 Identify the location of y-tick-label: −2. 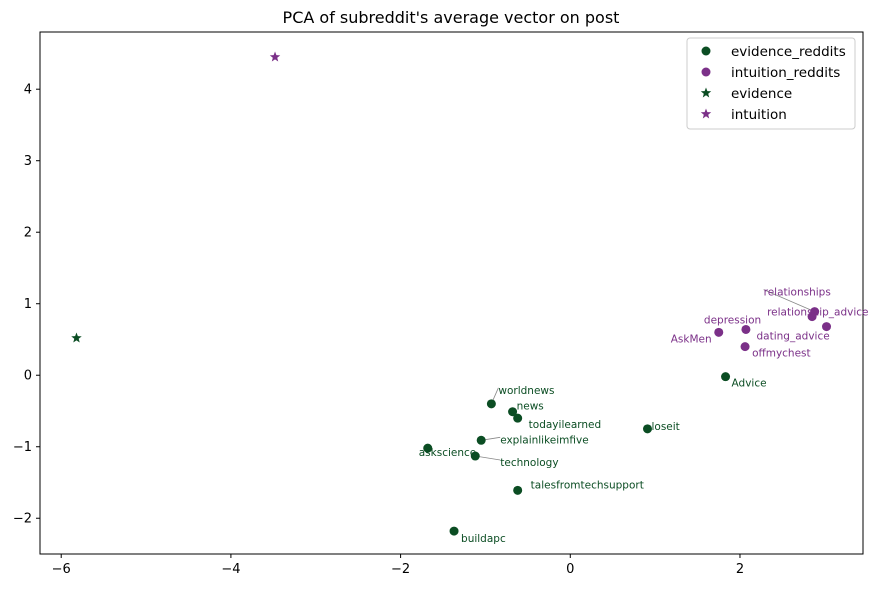
(22, 519).